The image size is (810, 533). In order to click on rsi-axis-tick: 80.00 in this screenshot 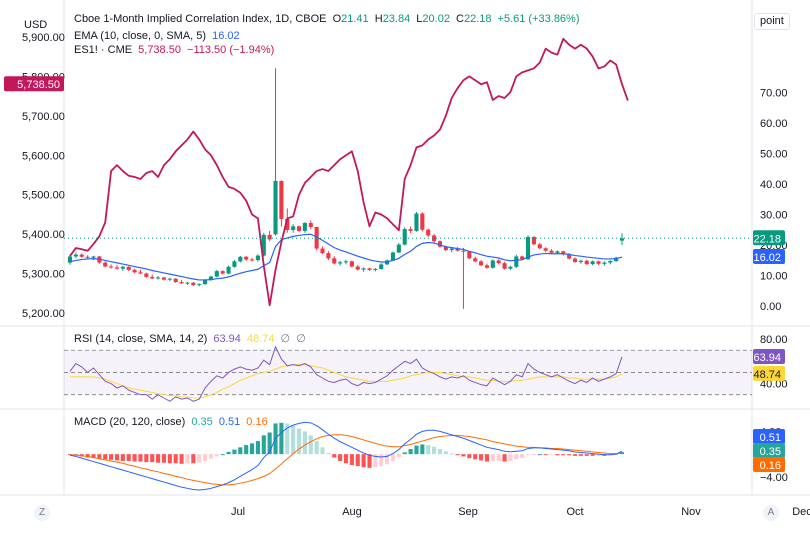, I will do `click(774, 340)`.